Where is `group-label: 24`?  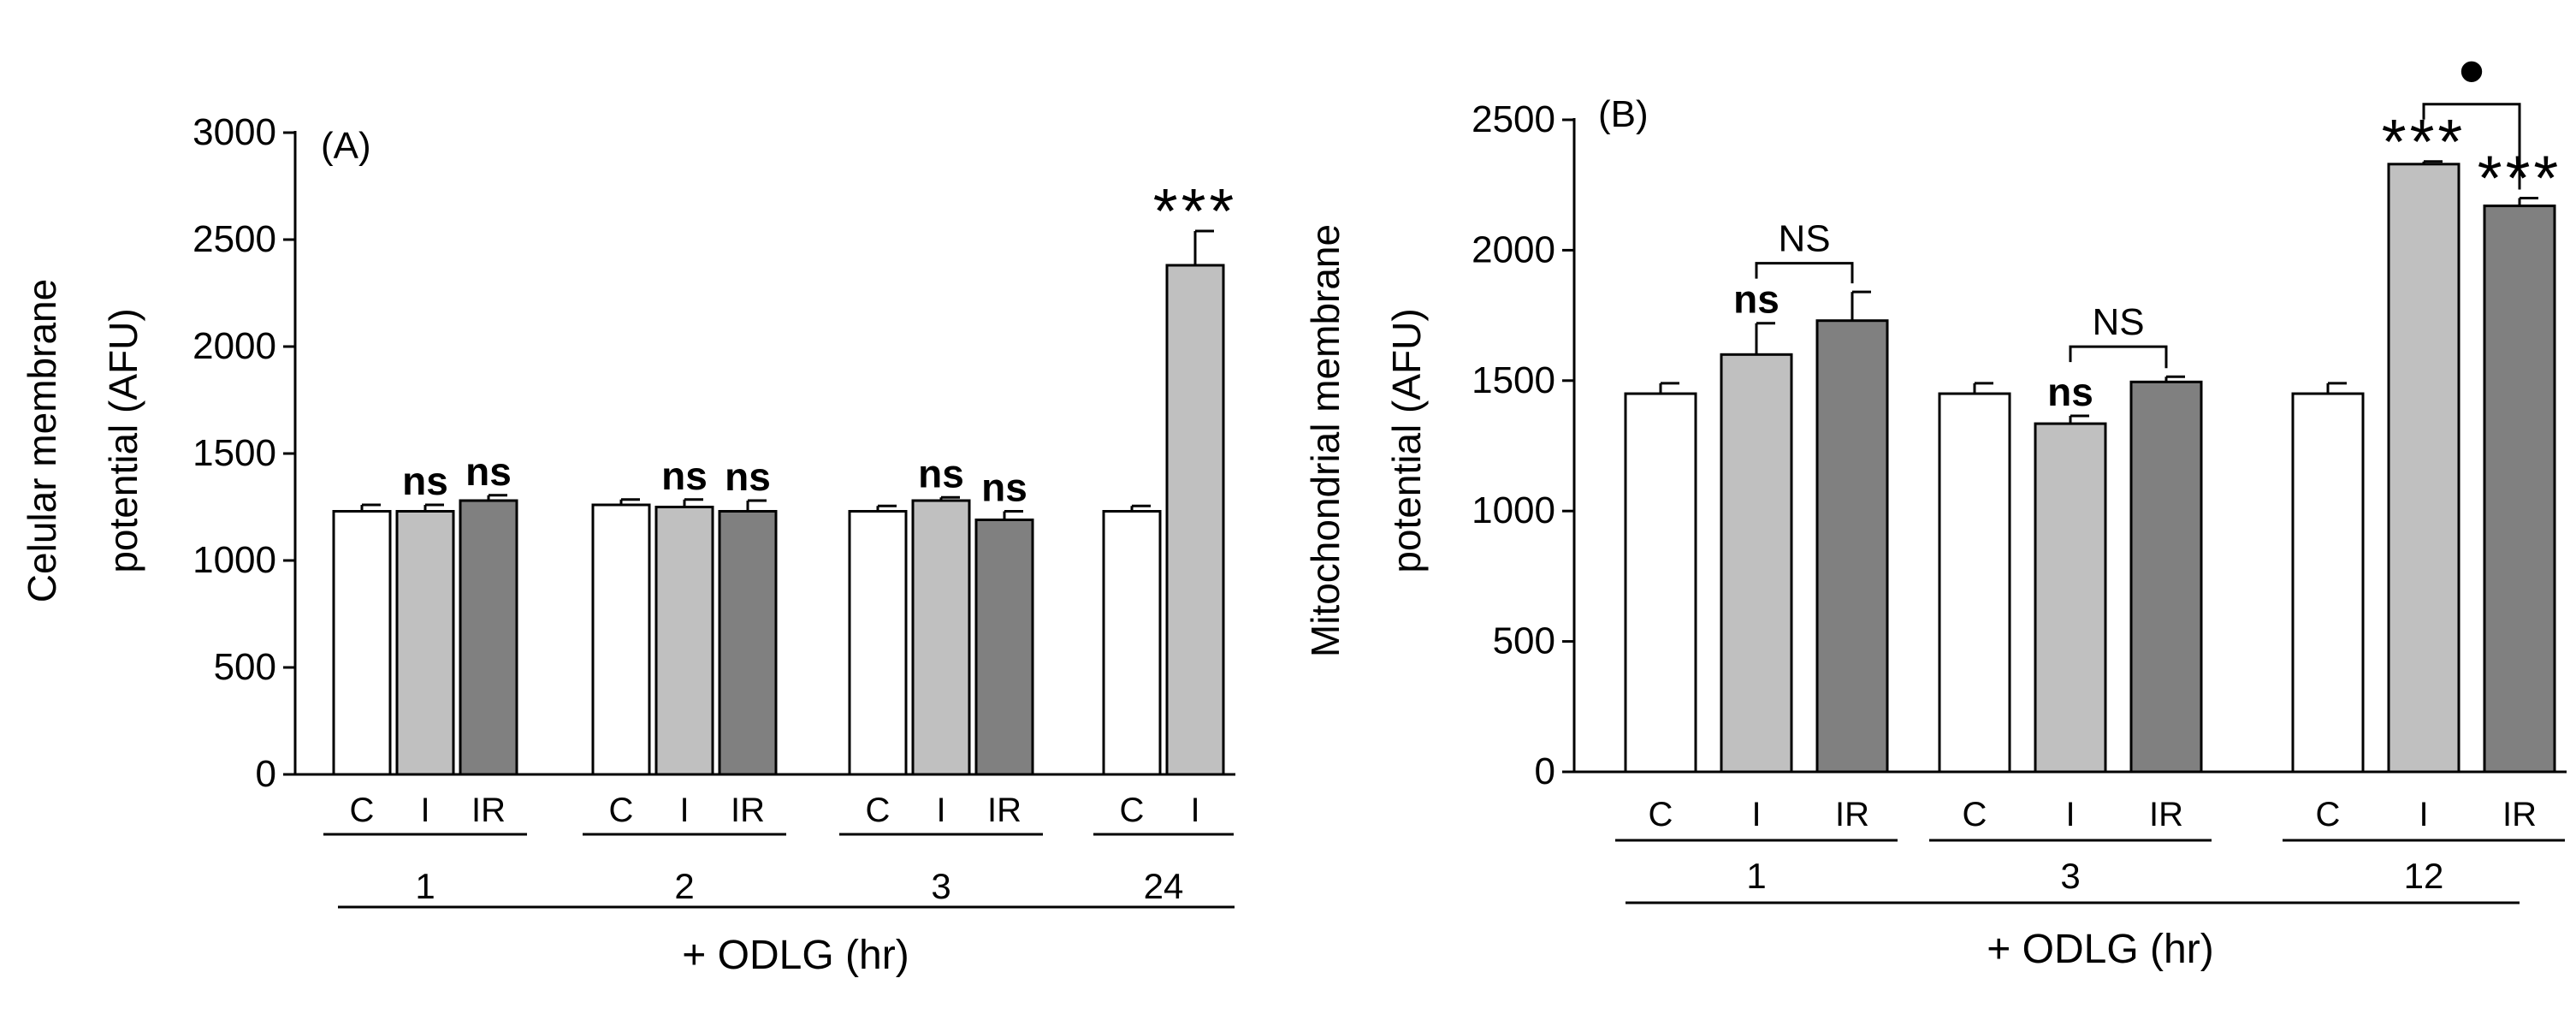
group-label: 24 is located at coordinates (1164, 886).